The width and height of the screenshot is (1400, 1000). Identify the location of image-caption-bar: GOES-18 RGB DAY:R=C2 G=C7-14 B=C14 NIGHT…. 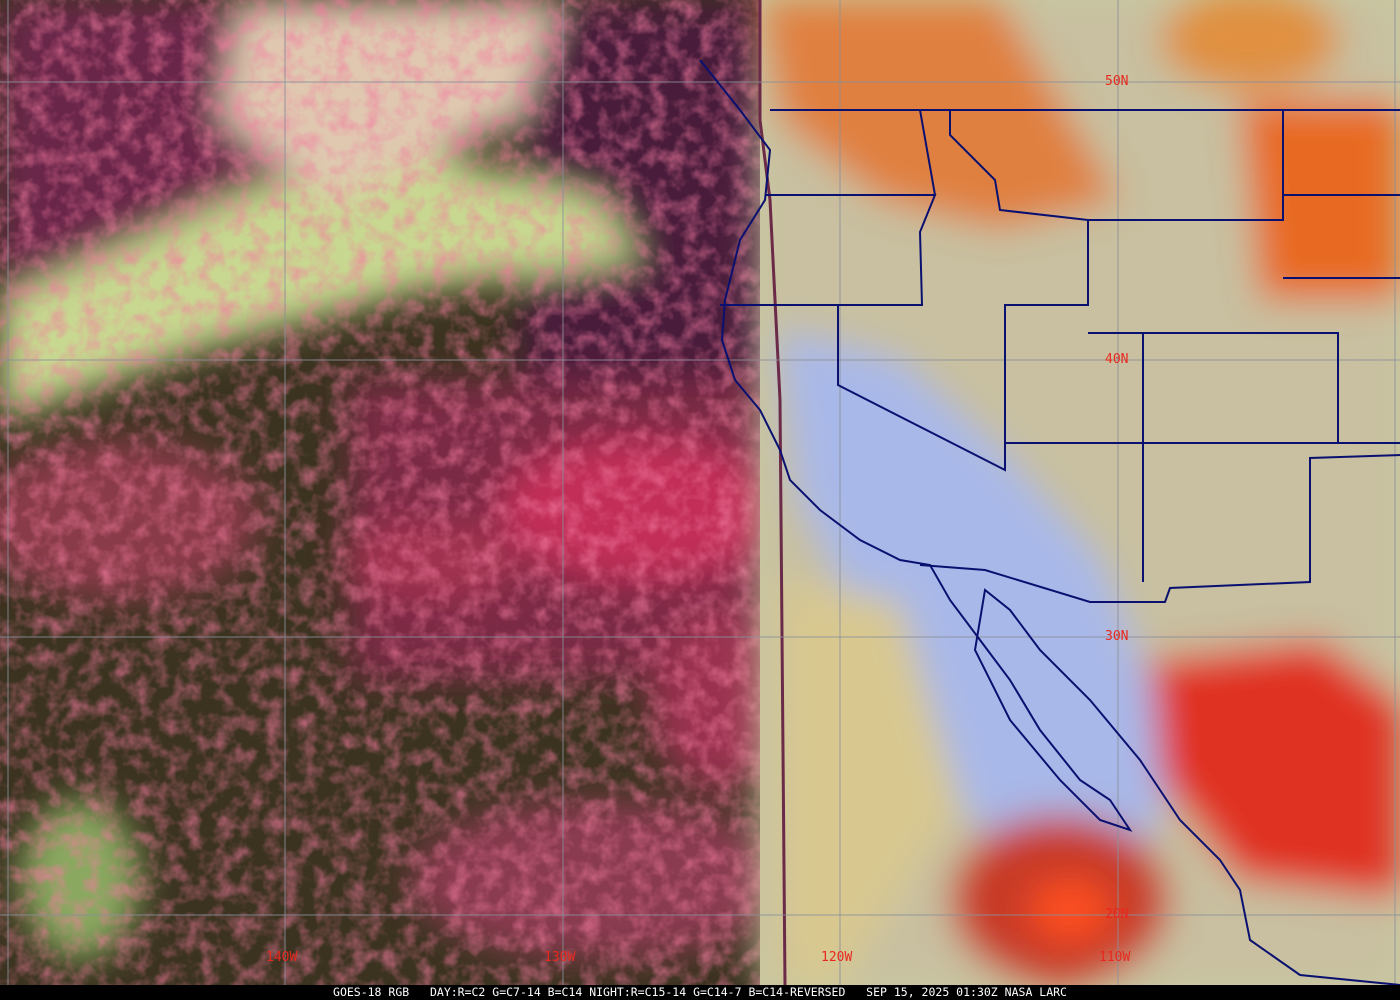
(700, 992).